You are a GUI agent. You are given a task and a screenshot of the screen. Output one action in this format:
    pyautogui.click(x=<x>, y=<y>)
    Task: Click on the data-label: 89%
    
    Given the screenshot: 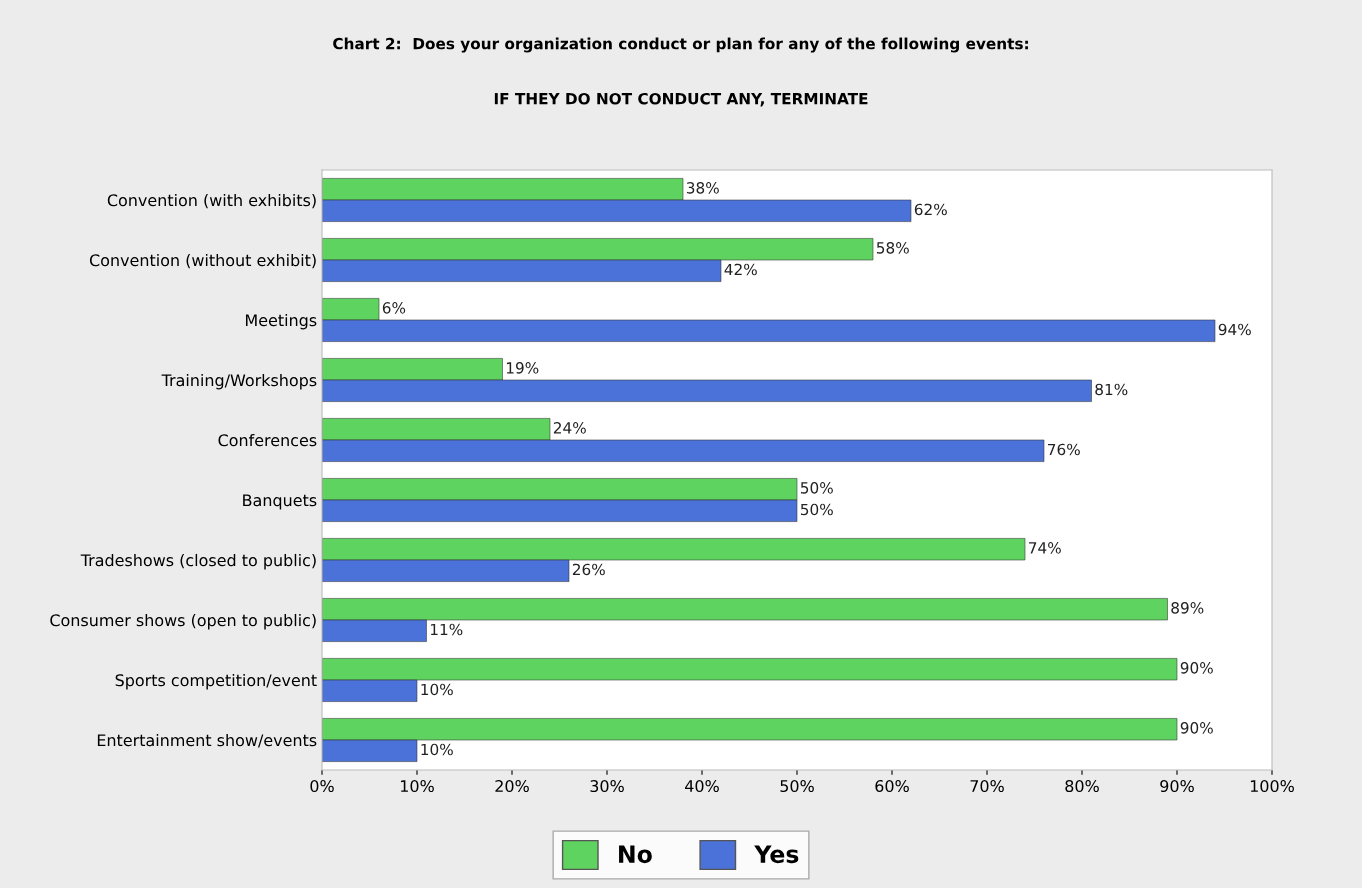 What is the action you would take?
    pyautogui.click(x=1187, y=608)
    